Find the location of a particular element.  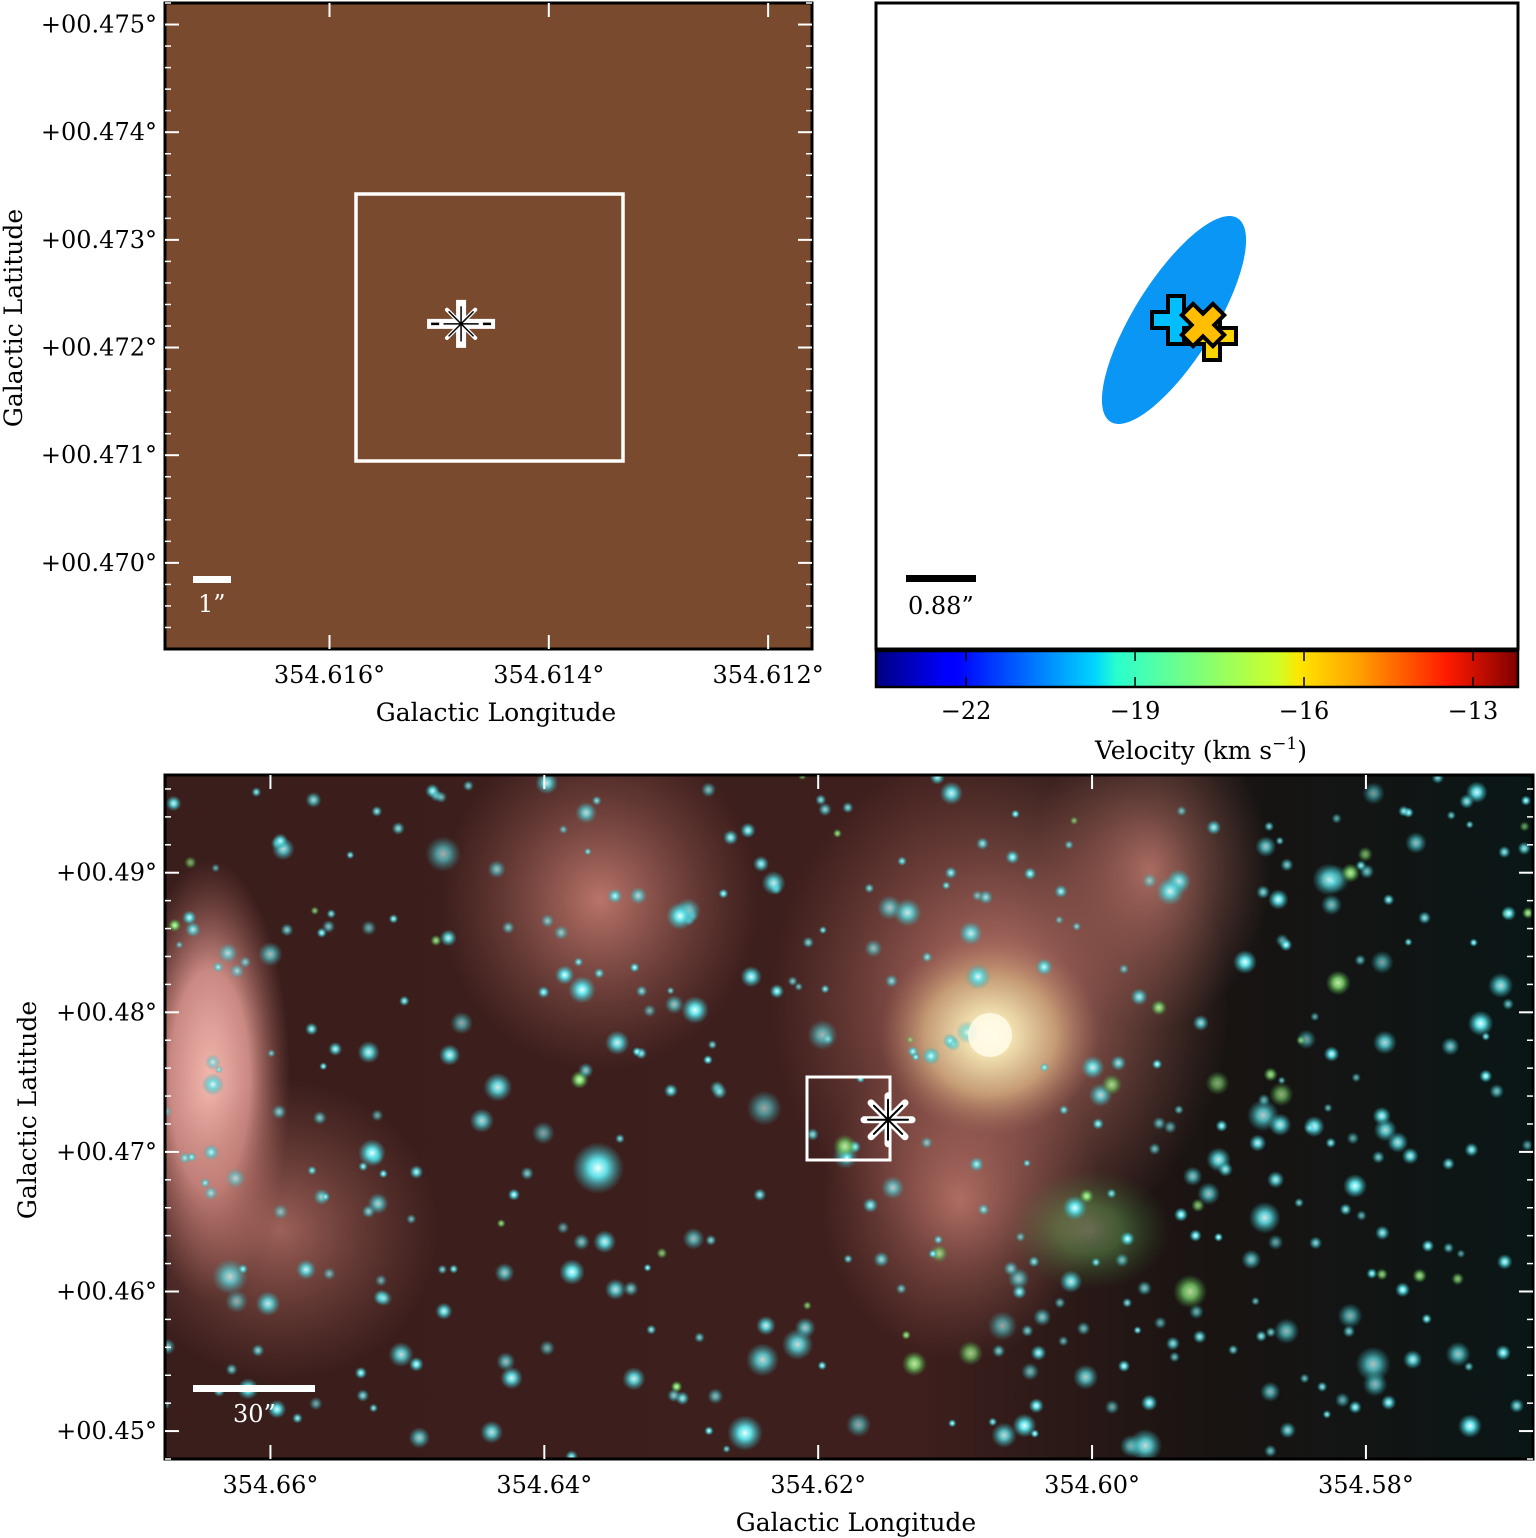

scale-bar-label: 30” is located at coordinates (254, 1414).